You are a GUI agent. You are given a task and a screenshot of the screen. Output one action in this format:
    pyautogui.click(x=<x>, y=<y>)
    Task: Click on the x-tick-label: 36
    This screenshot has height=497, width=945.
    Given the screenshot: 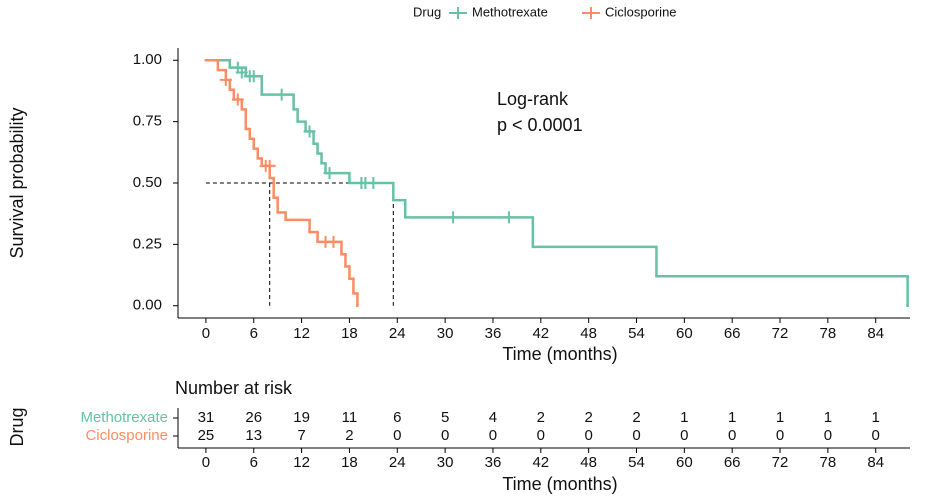 What is the action you would take?
    pyautogui.click(x=493, y=333)
    